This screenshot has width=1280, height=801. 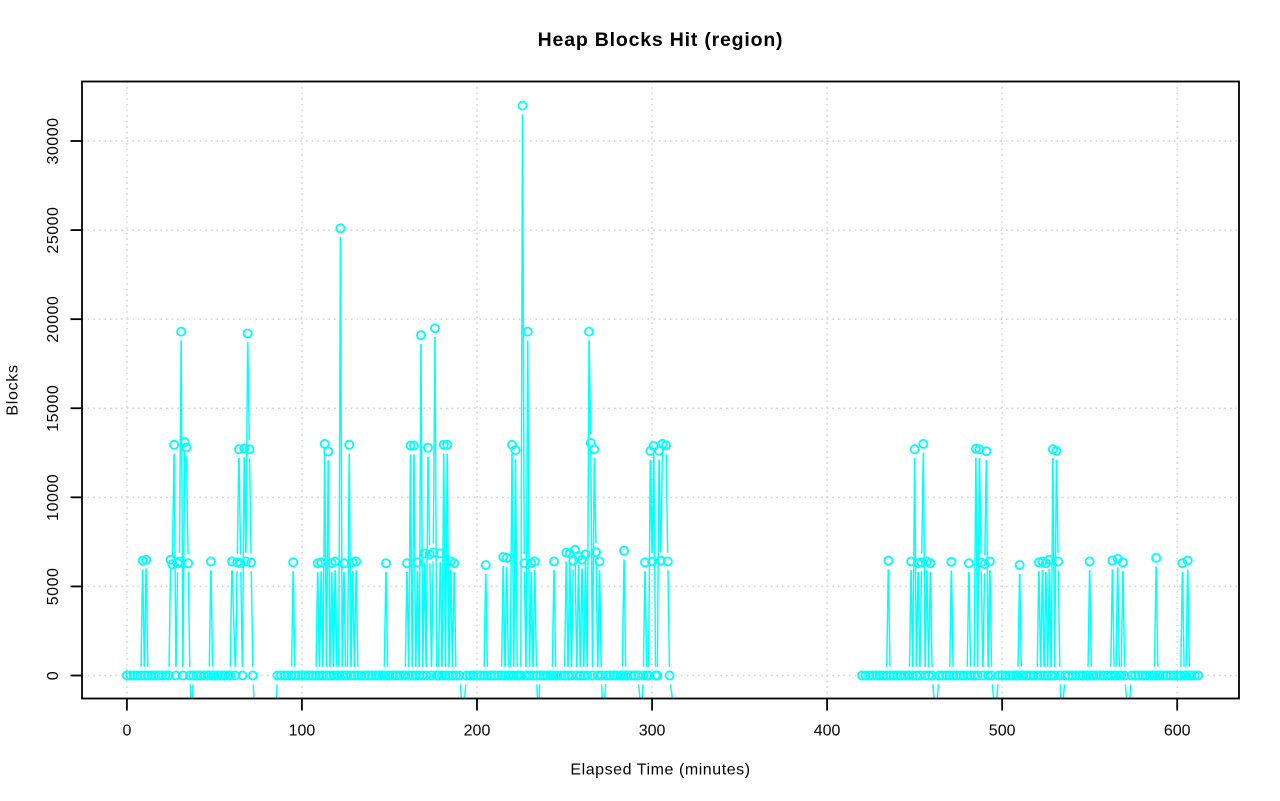 What do you see at coordinates (53, 230) in the screenshot?
I see `svg-text: 25000` at bounding box center [53, 230].